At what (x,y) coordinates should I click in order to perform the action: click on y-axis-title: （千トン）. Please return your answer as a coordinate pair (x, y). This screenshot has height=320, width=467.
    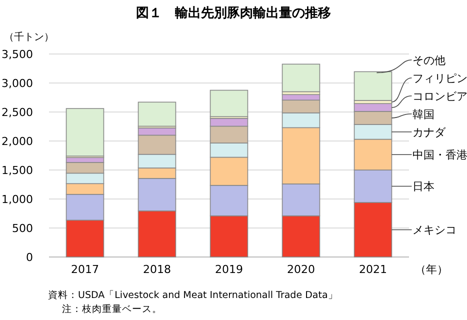
    Looking at the image, I should click on (29, 37).